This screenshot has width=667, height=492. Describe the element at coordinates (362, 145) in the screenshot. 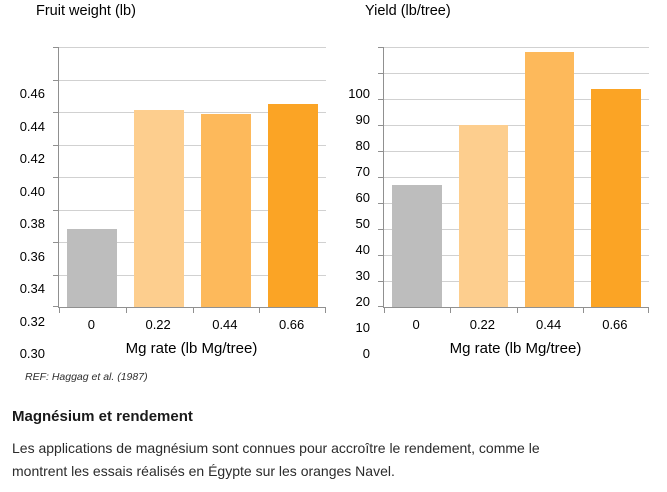

I see `y-tick-label: 80` at that location.